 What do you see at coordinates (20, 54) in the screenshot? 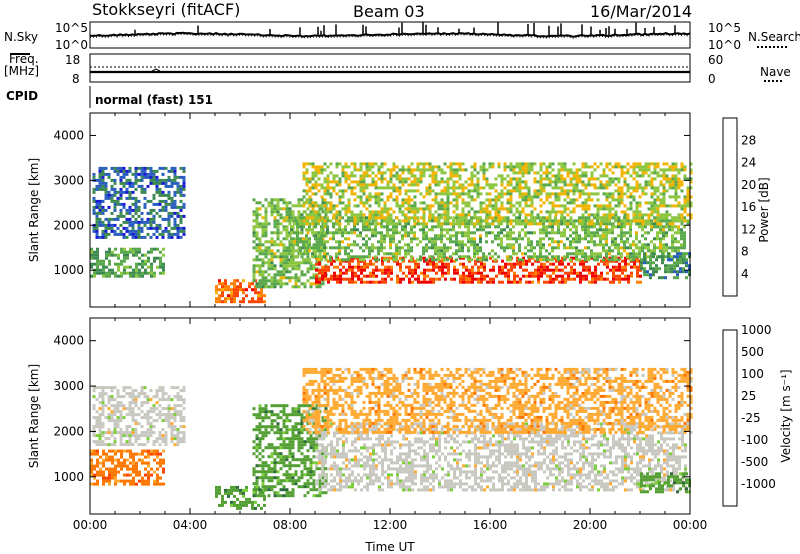
I see `nsky-legend-line` at bounding box center [20, 54].